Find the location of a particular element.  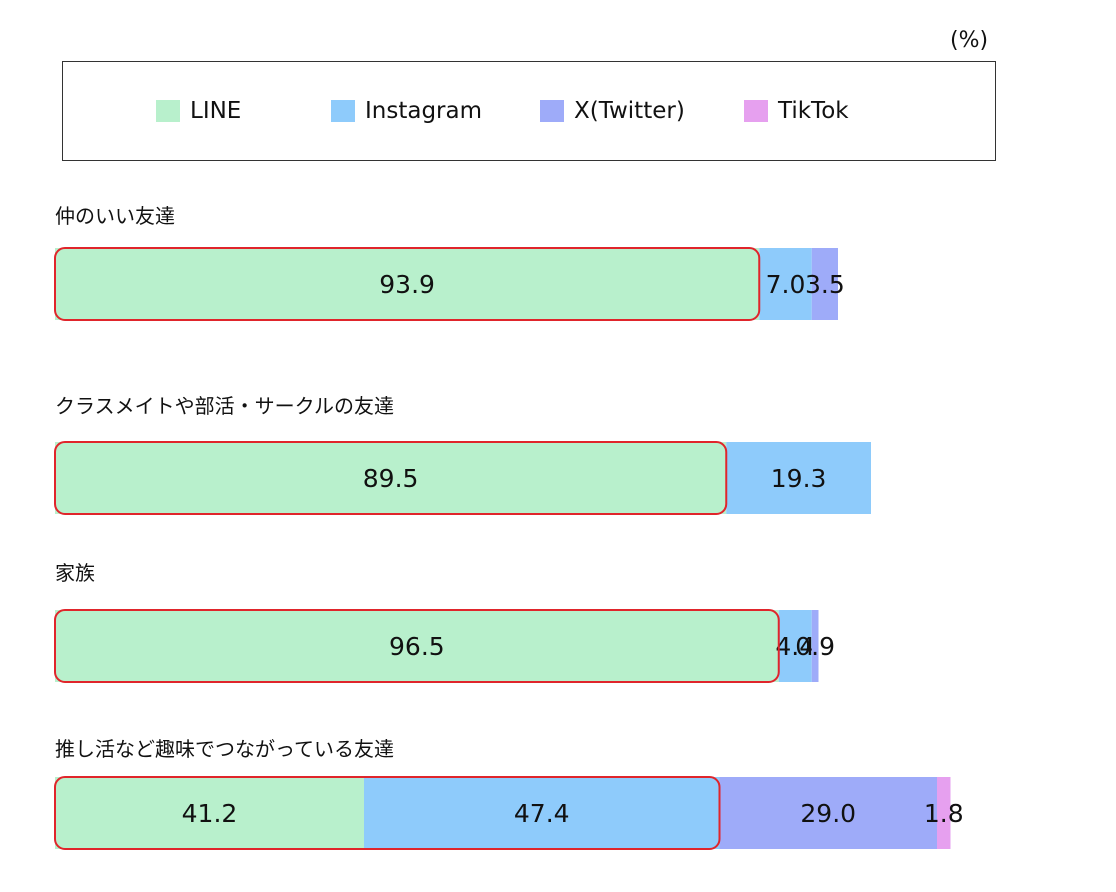

value-label-x-twitter-row-3: 0.9 is located at coordinates (815, 646).